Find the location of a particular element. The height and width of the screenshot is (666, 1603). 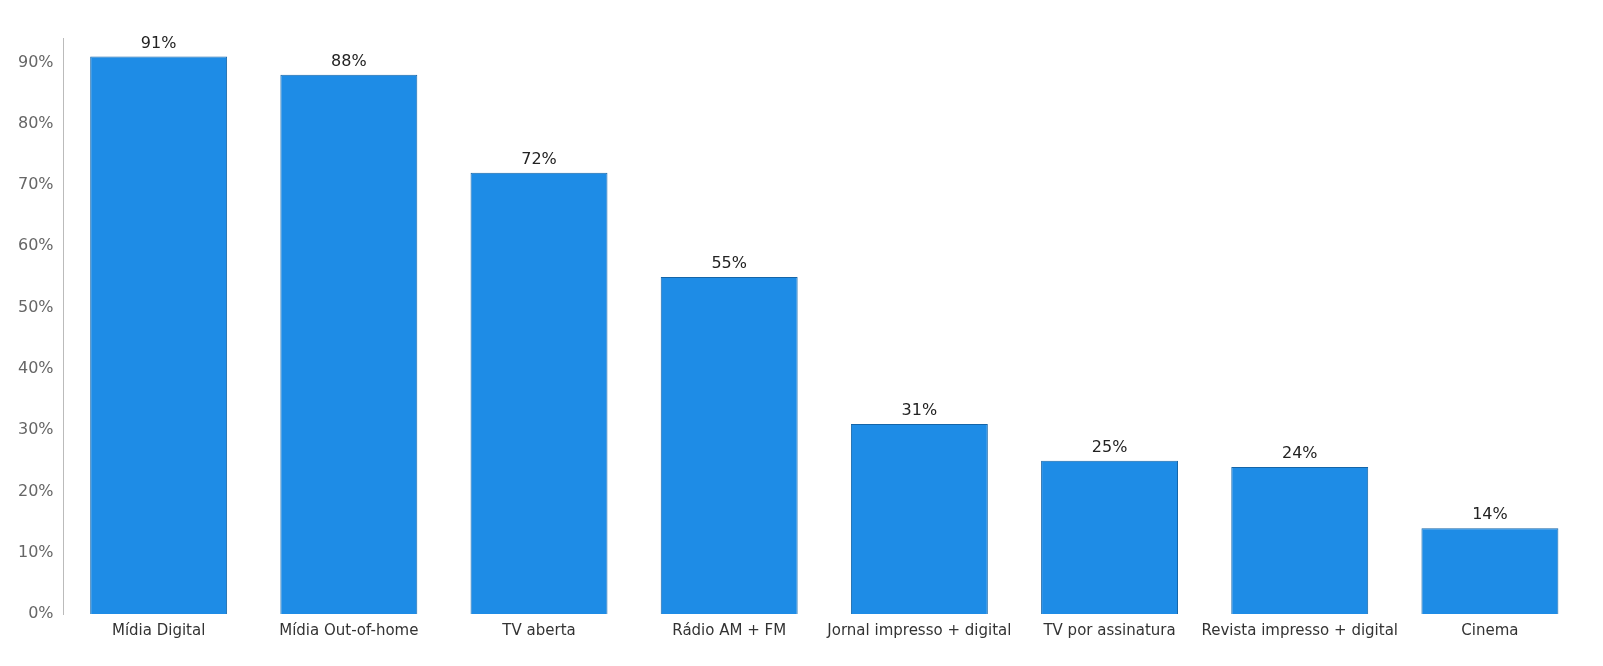

data-label: 91% is located at coordinates (158, 42).